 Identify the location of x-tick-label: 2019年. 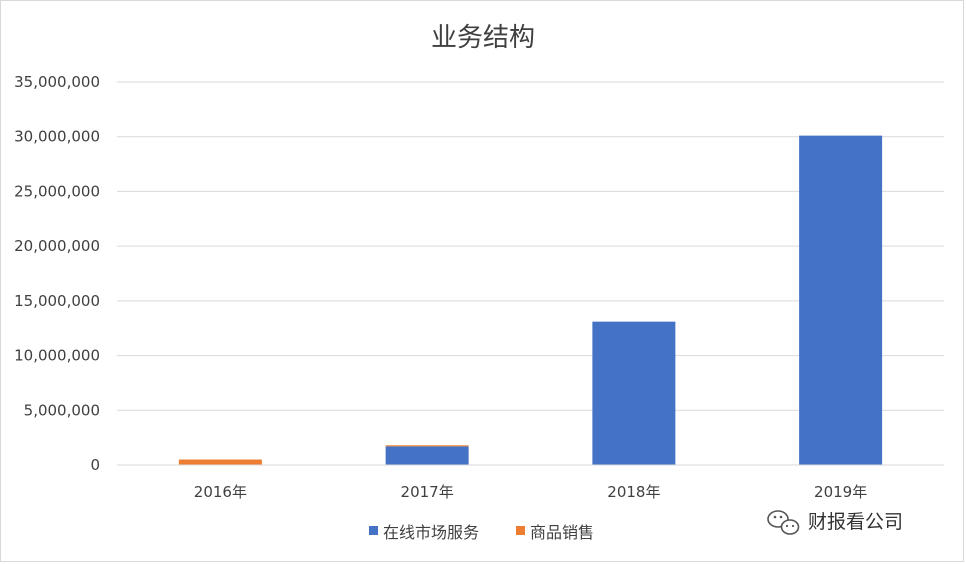
(840, 492).